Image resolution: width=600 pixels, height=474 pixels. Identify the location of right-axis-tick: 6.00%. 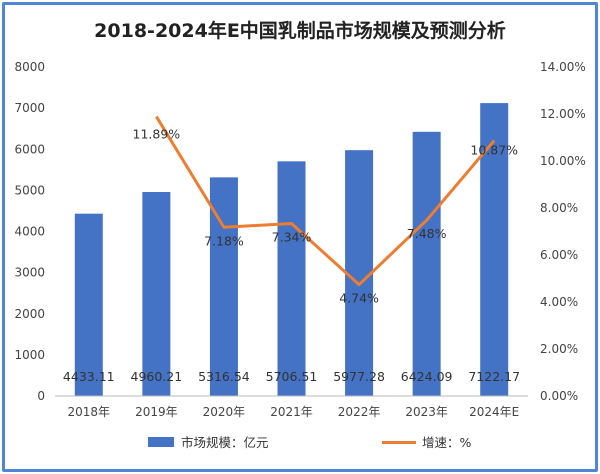
(559, 255).